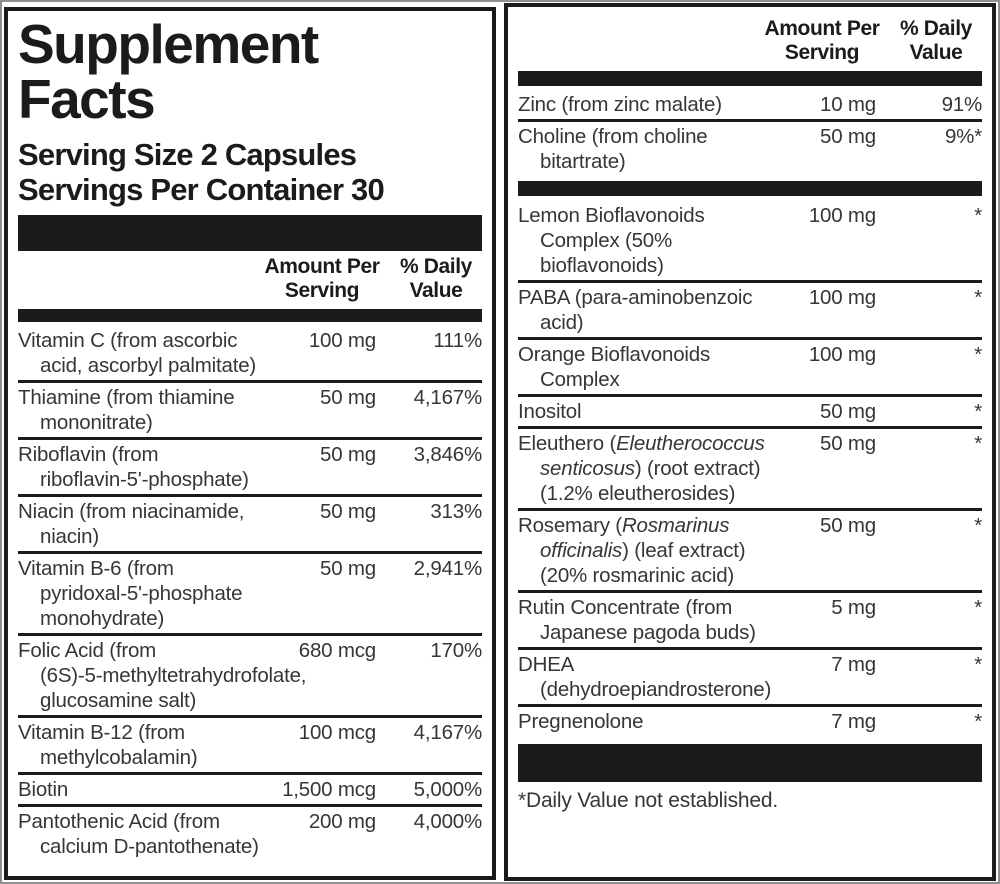 The image size is (1000, 884). I want to click on ingredient-row: DHEA 7 mg * (dehydroepiandrosterone), so click(750, 675).